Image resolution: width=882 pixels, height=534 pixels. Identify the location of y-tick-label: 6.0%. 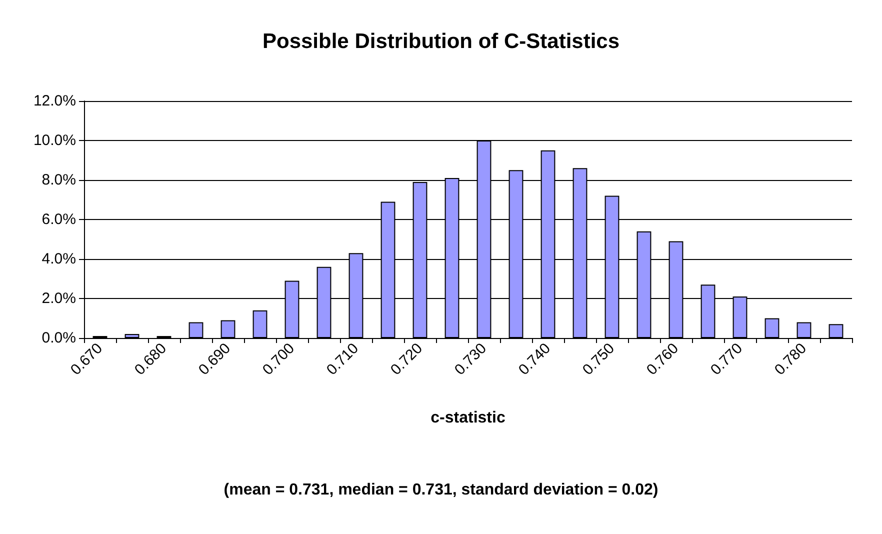
(59, 219).